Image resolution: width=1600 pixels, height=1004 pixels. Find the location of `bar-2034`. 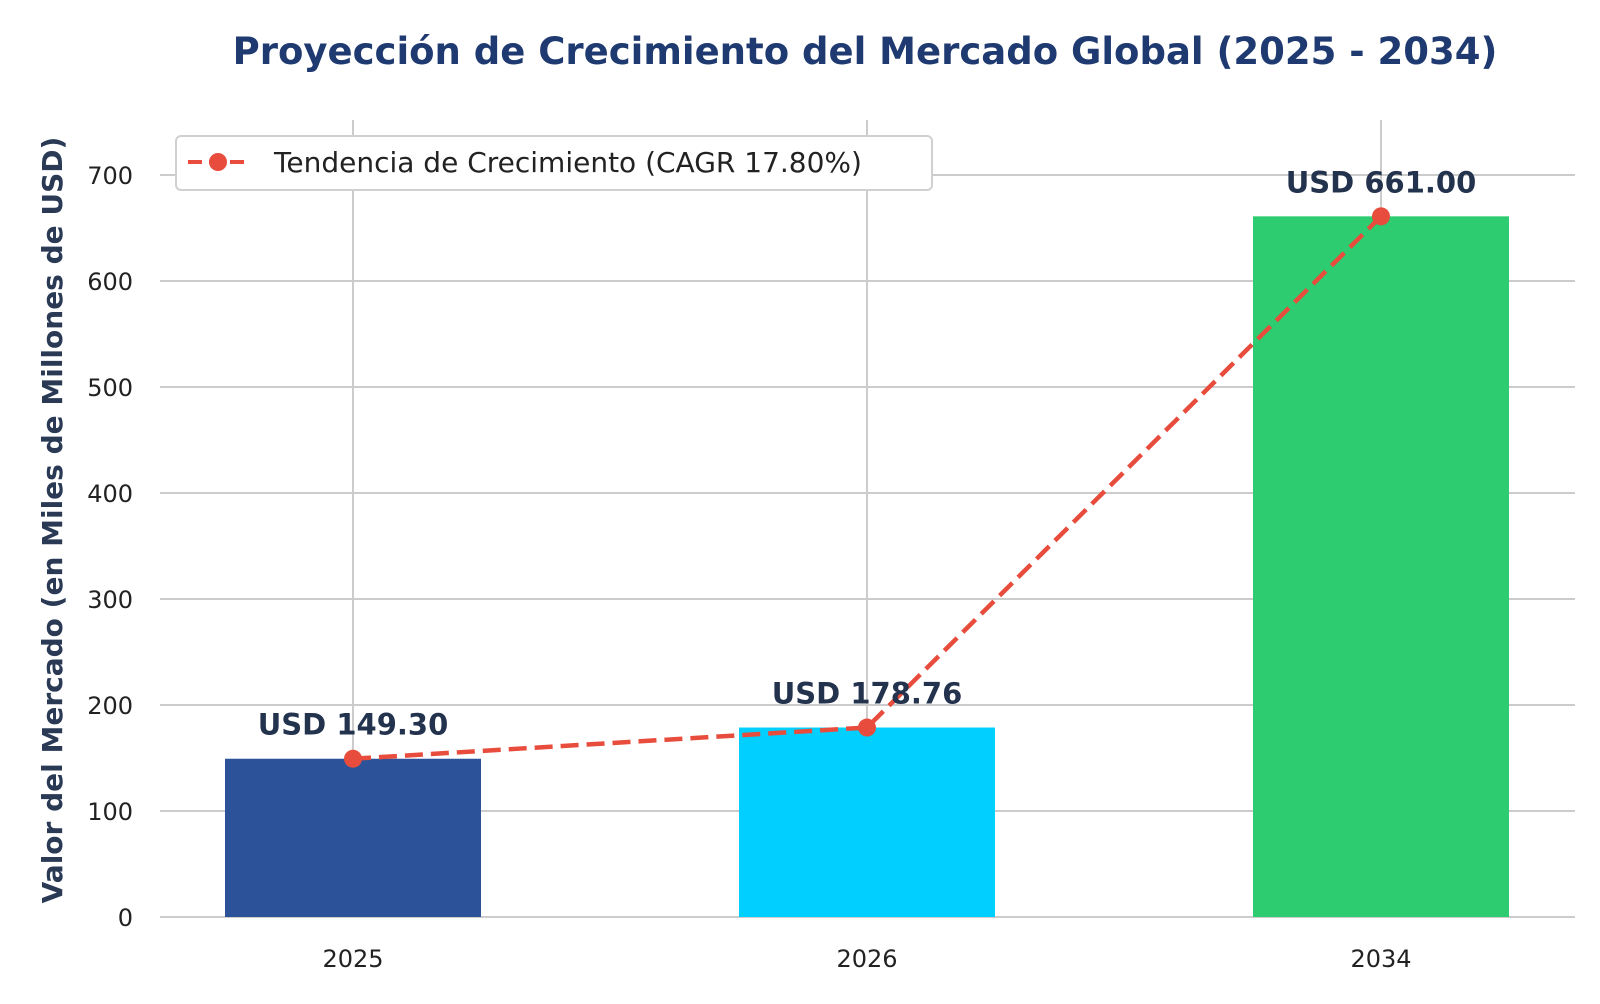

bar-2034 is located at coordinates (1381, 567).